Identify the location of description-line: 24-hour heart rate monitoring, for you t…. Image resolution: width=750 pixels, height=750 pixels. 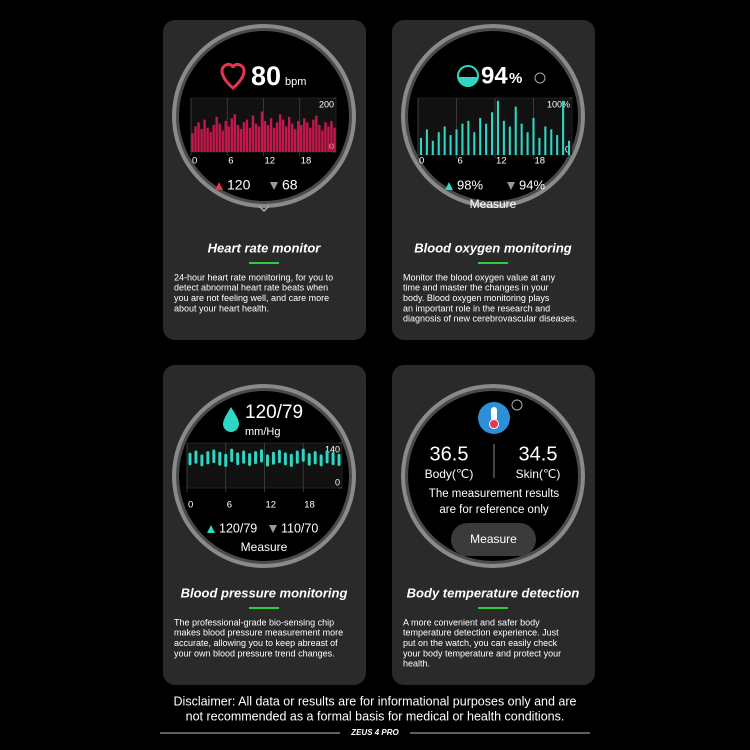
(253, 277).